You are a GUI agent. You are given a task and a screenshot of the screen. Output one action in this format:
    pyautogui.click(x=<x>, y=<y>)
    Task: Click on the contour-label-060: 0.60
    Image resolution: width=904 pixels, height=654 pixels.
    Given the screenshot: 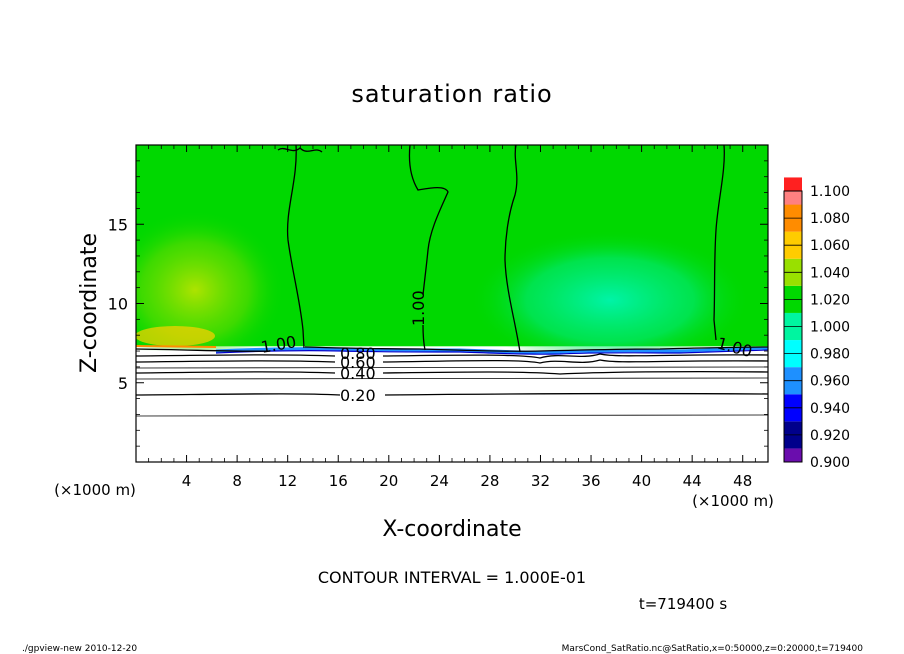 What is the action you would take?
    pyautogui.click(x=358, y=362)
    